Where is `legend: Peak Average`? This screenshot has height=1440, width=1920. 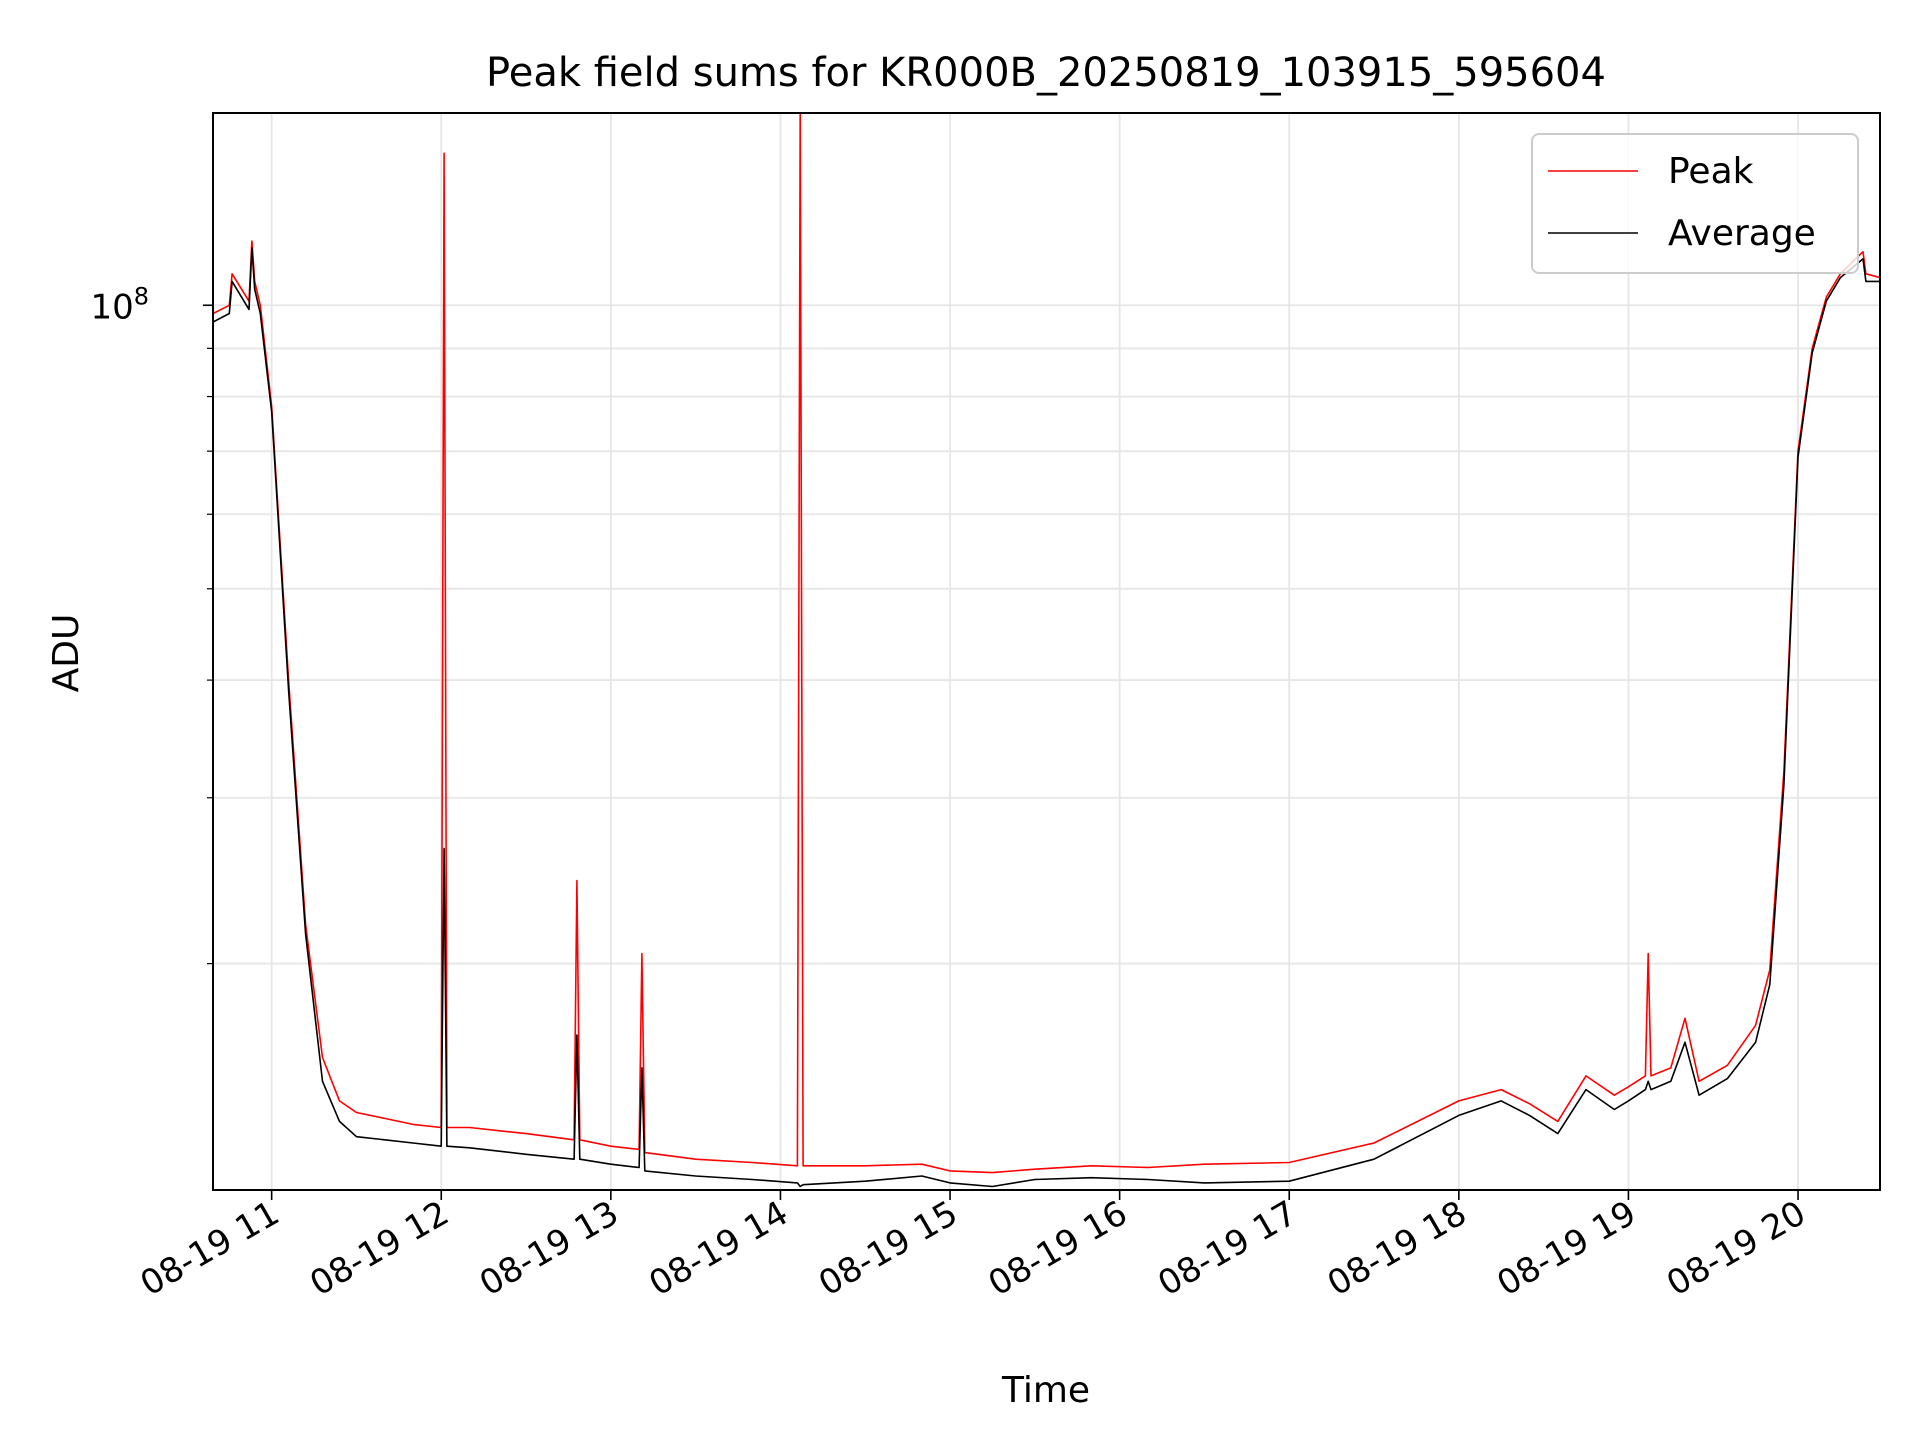 legend: Peak Average is located at coordinates (1695, 203).